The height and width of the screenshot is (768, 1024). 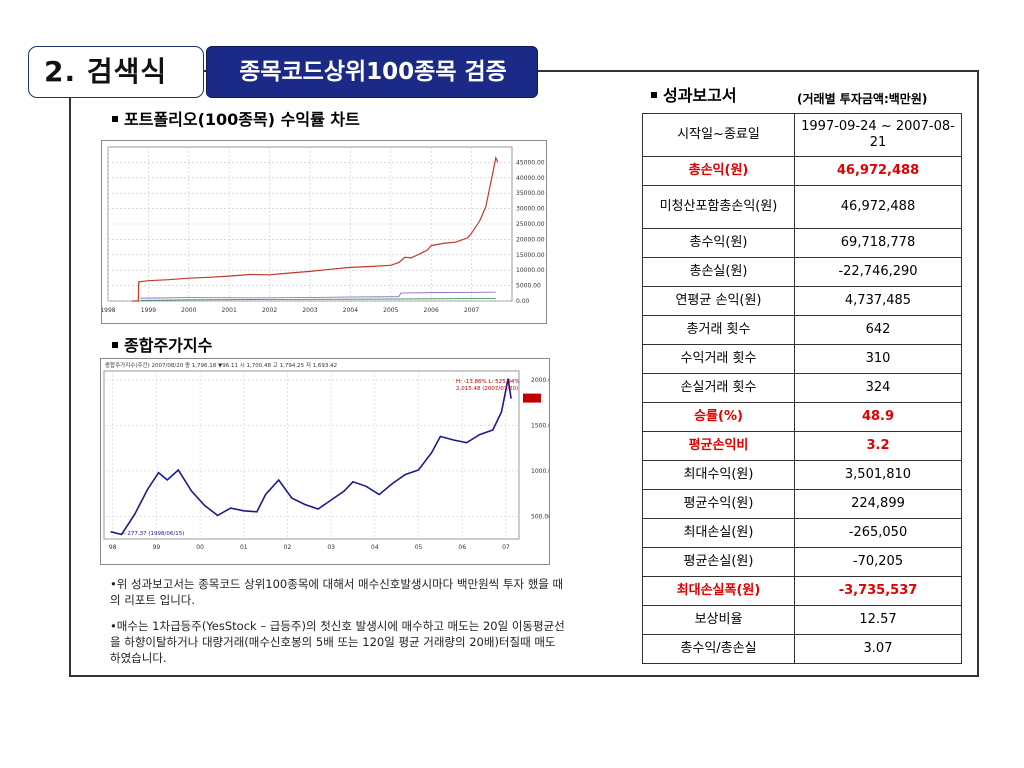 I want to click on x-tick-label: 98, so click(x=113, y=547).